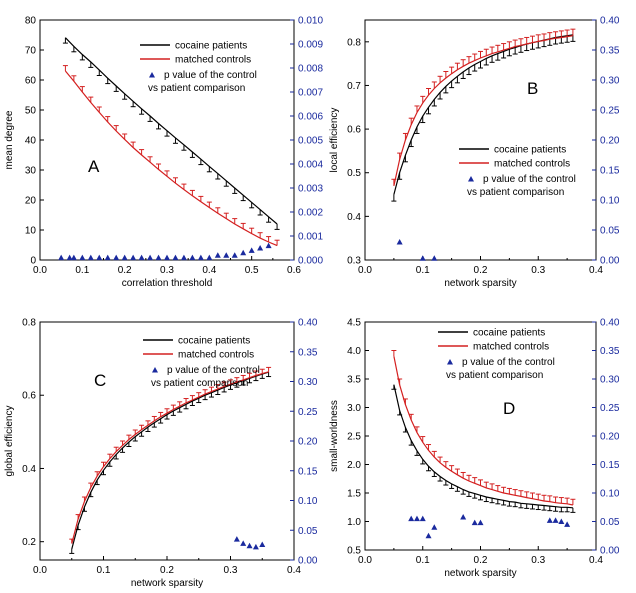 The height and width of the screenshot is (593, 636). Describe the element at coordinates (610, 465) in the screenshot. I see `y2-tick-label: 0.15` at that location.